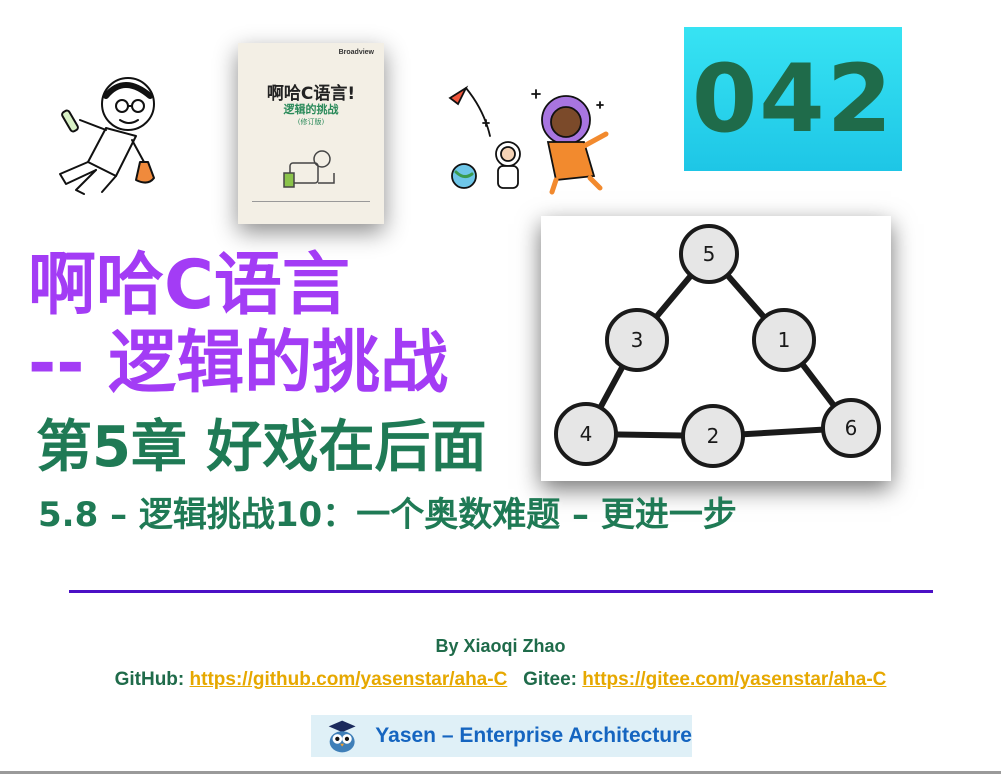  I want to click on graph-node-label: 3, so click(637, 340).